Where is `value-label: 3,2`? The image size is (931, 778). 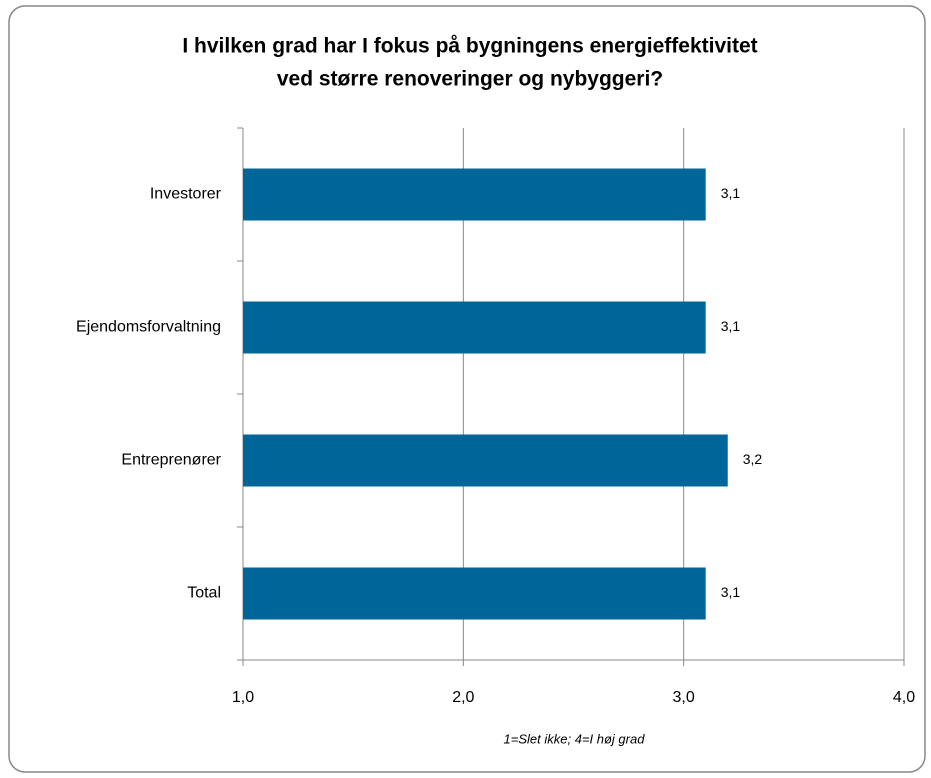 value-label: 3,2 is located at coordinates (753, 459).